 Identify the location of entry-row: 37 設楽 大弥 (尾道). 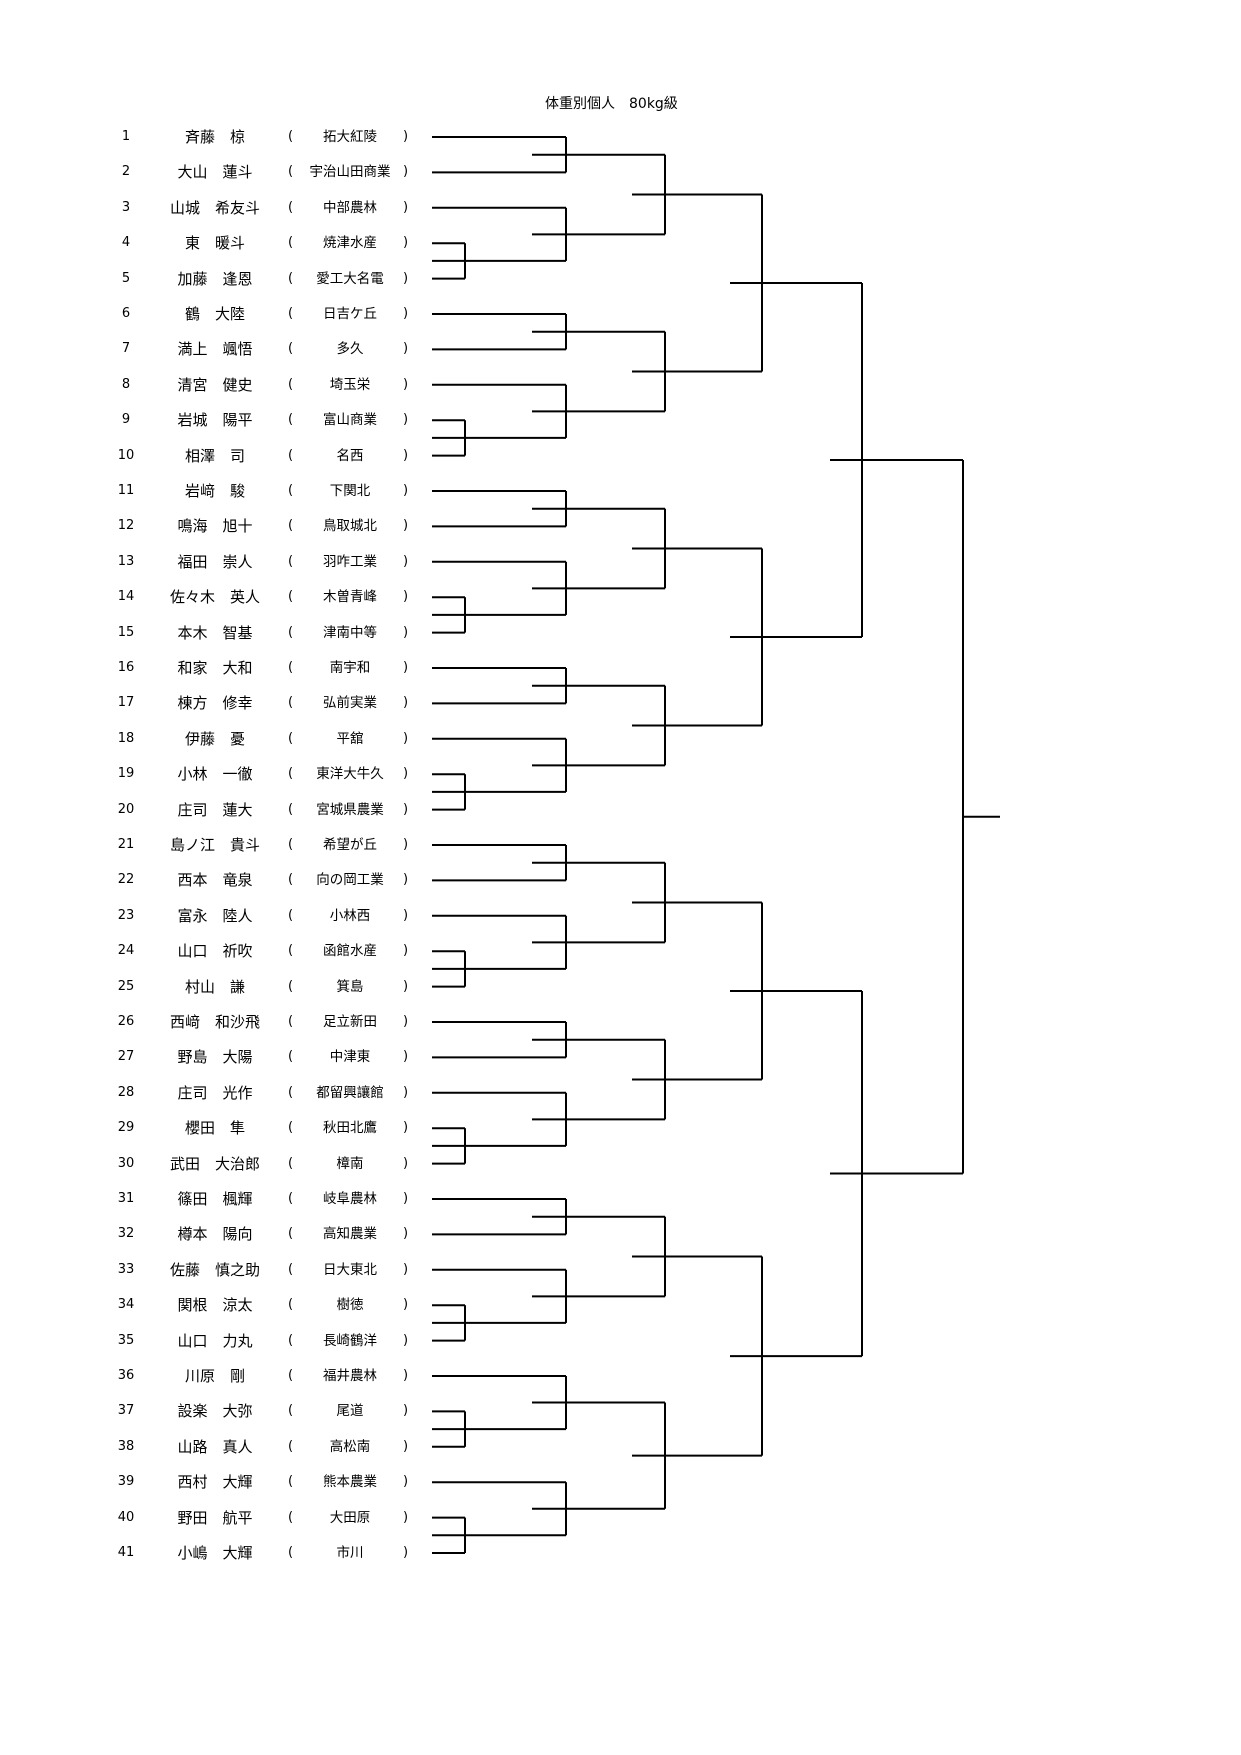
(215, 1411).